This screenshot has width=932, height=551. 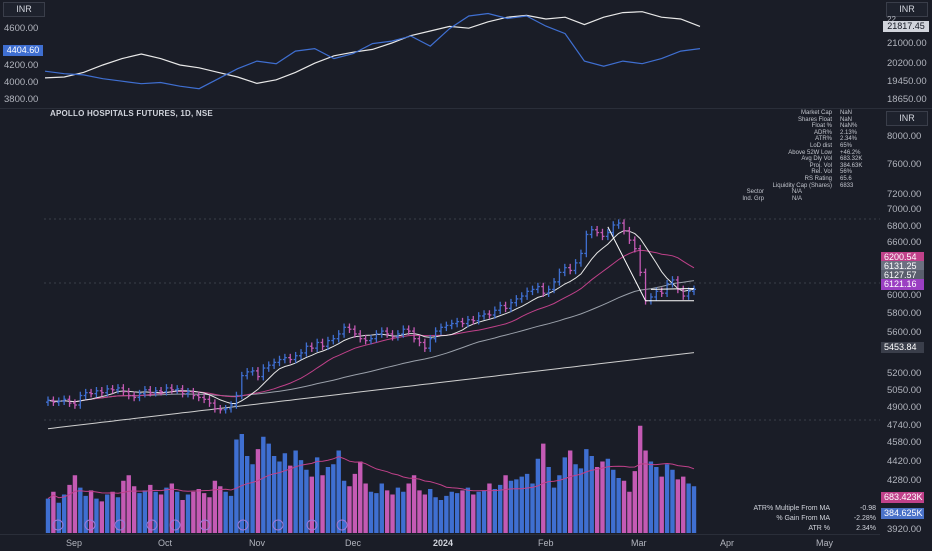 I want to click on price-axis-tick: 8000.00, so click(x=904, y=136).